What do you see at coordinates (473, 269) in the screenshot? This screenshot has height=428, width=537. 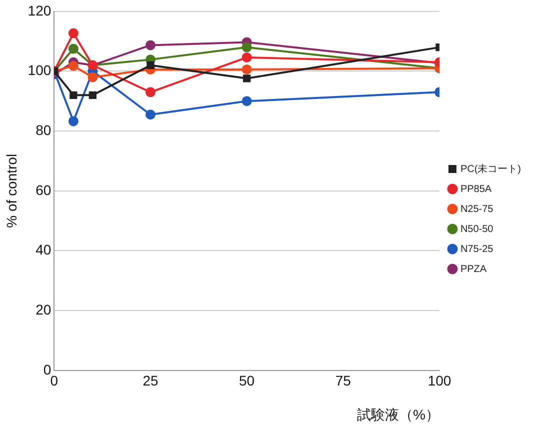 I see `legend-label: PPZA` at bounding box center [473, 269].